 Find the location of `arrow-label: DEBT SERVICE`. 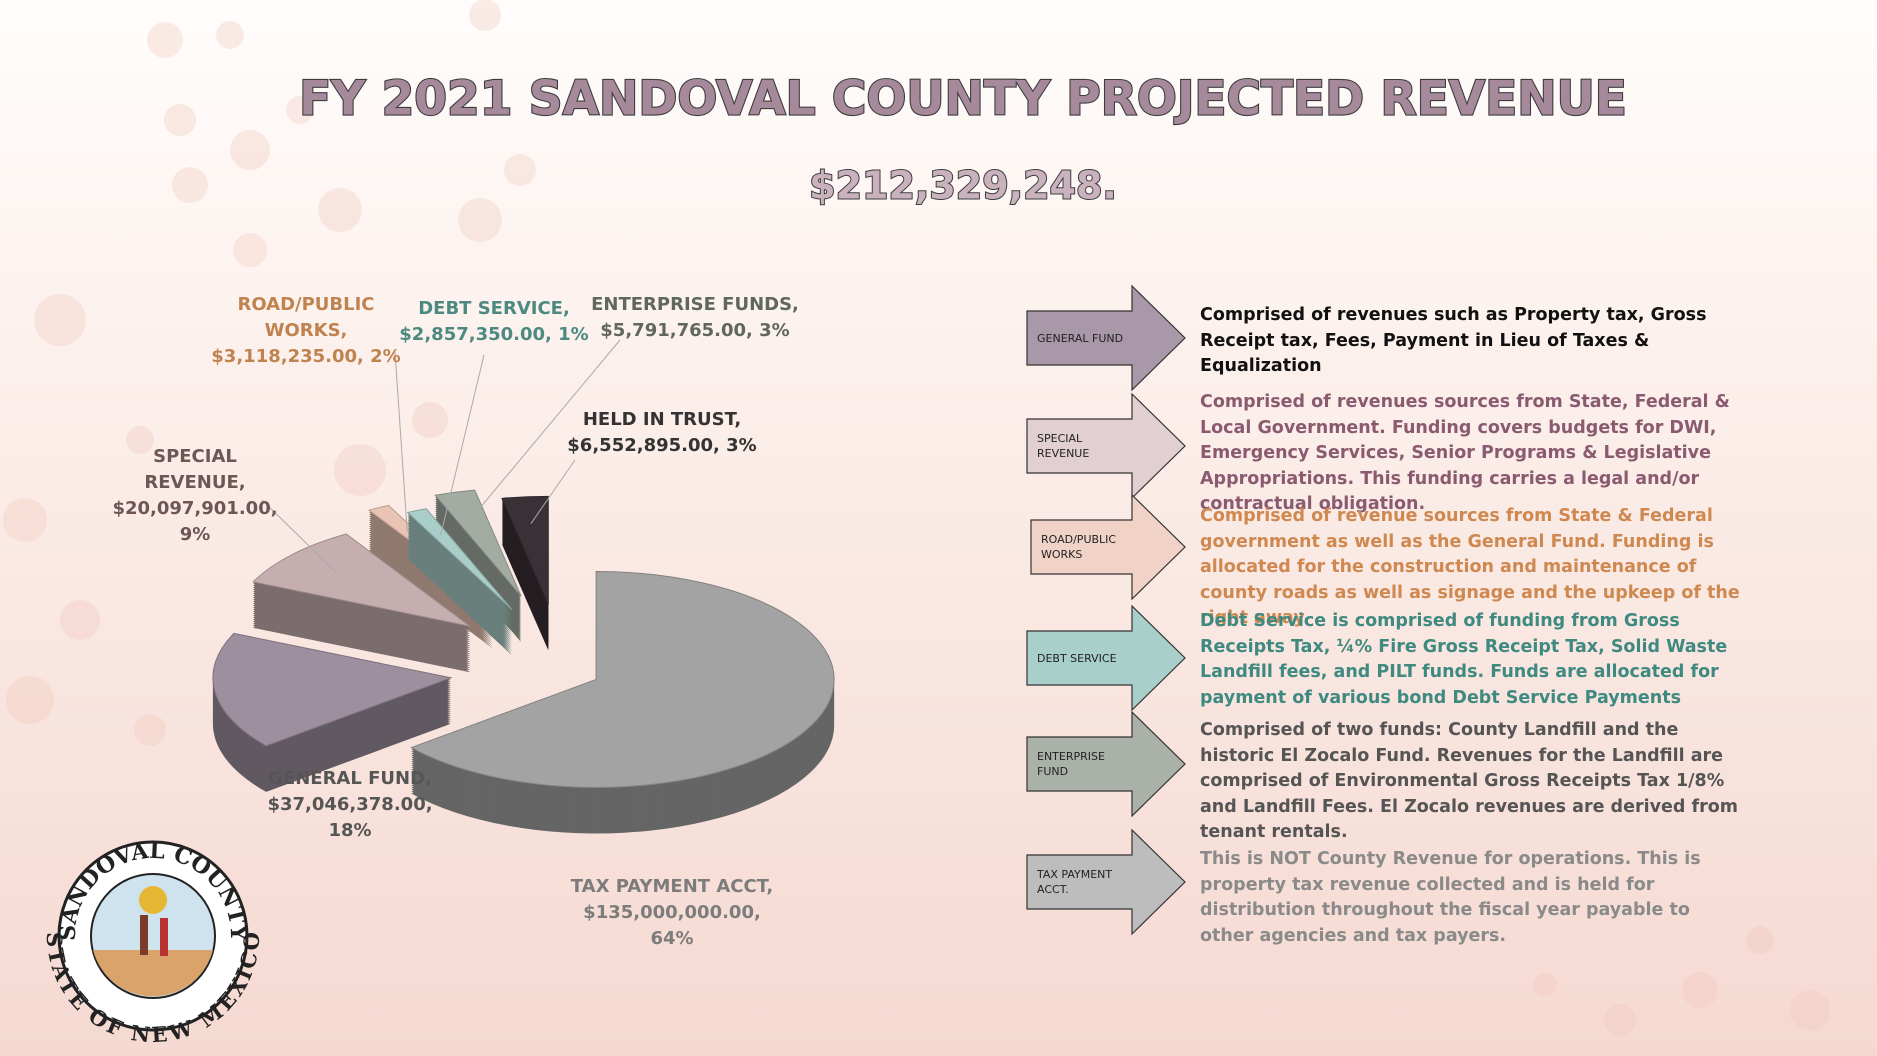

arrow-label: DEBT SERVICE is located at coordinates (1077, 658).